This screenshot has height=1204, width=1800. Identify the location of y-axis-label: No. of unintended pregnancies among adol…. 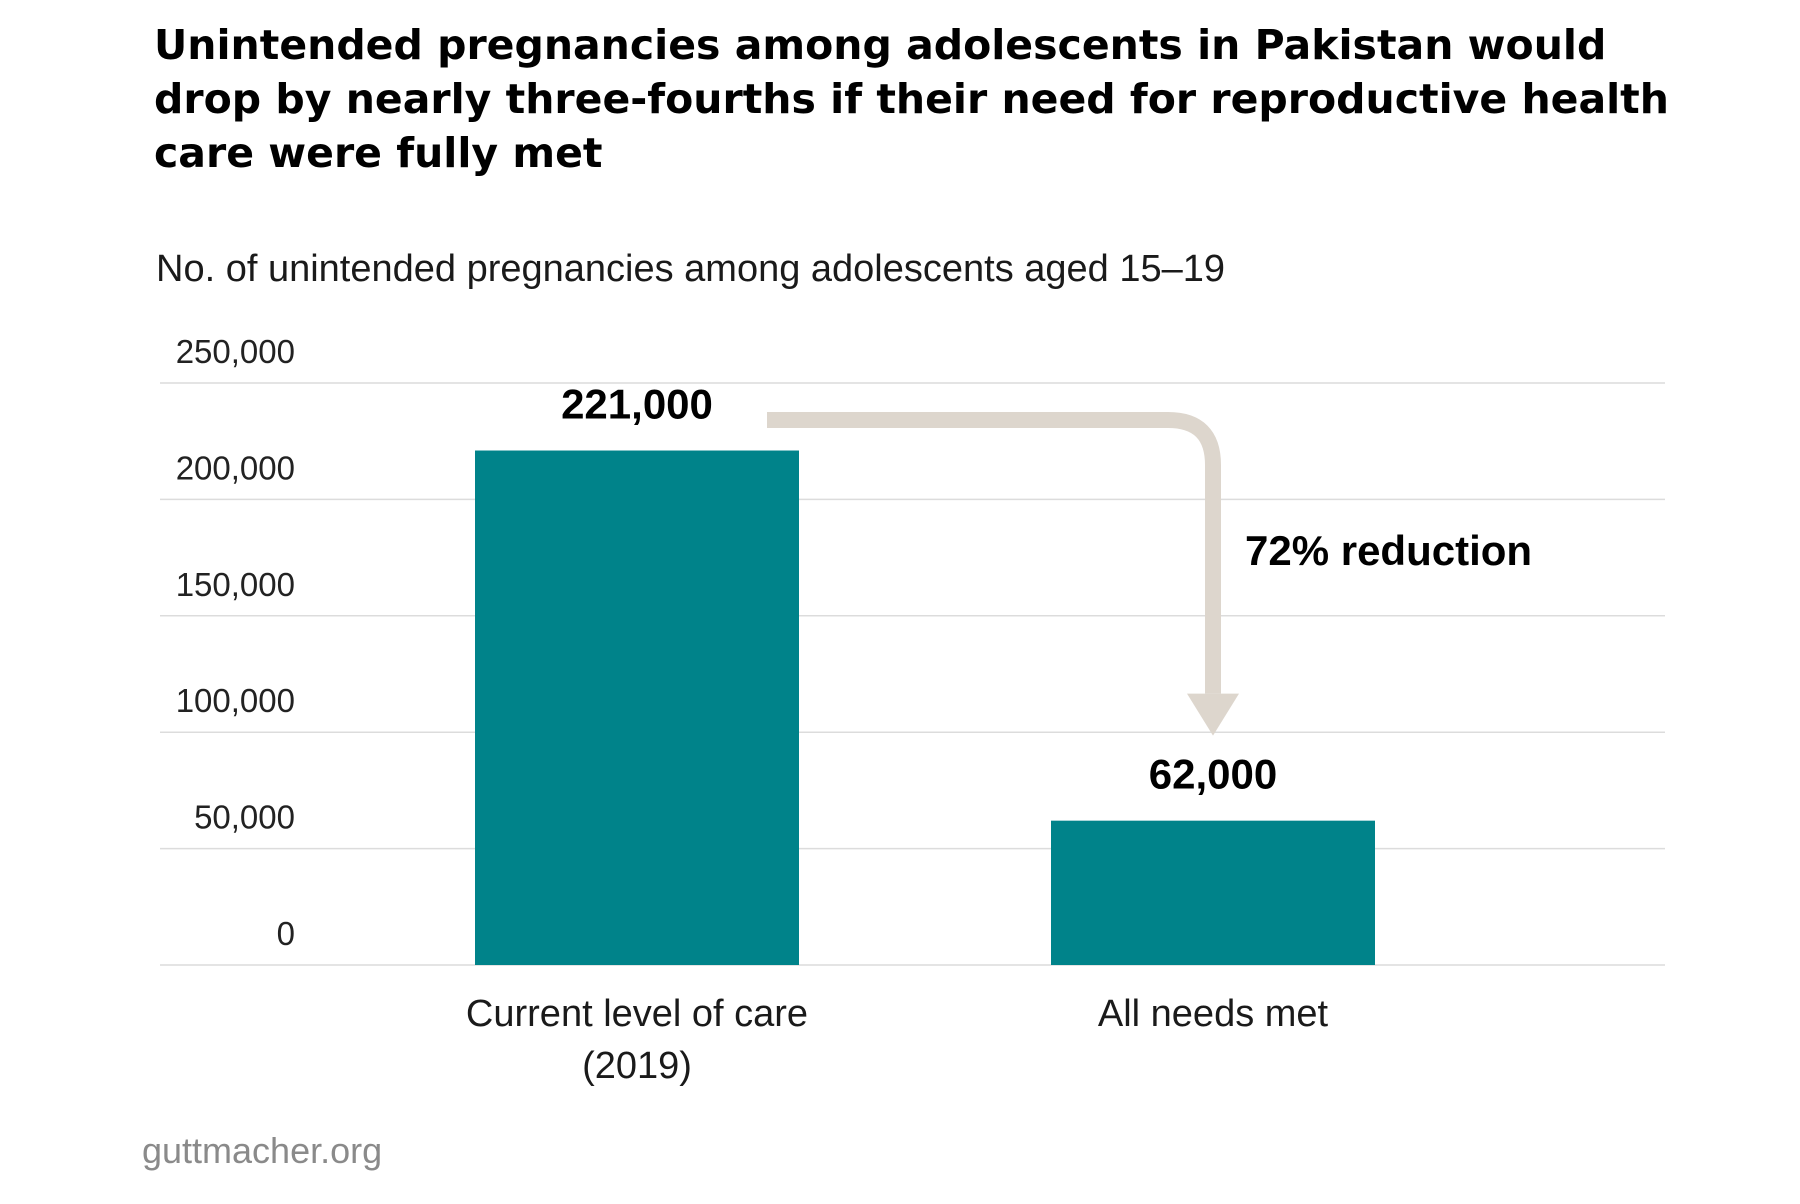
(691, 269).